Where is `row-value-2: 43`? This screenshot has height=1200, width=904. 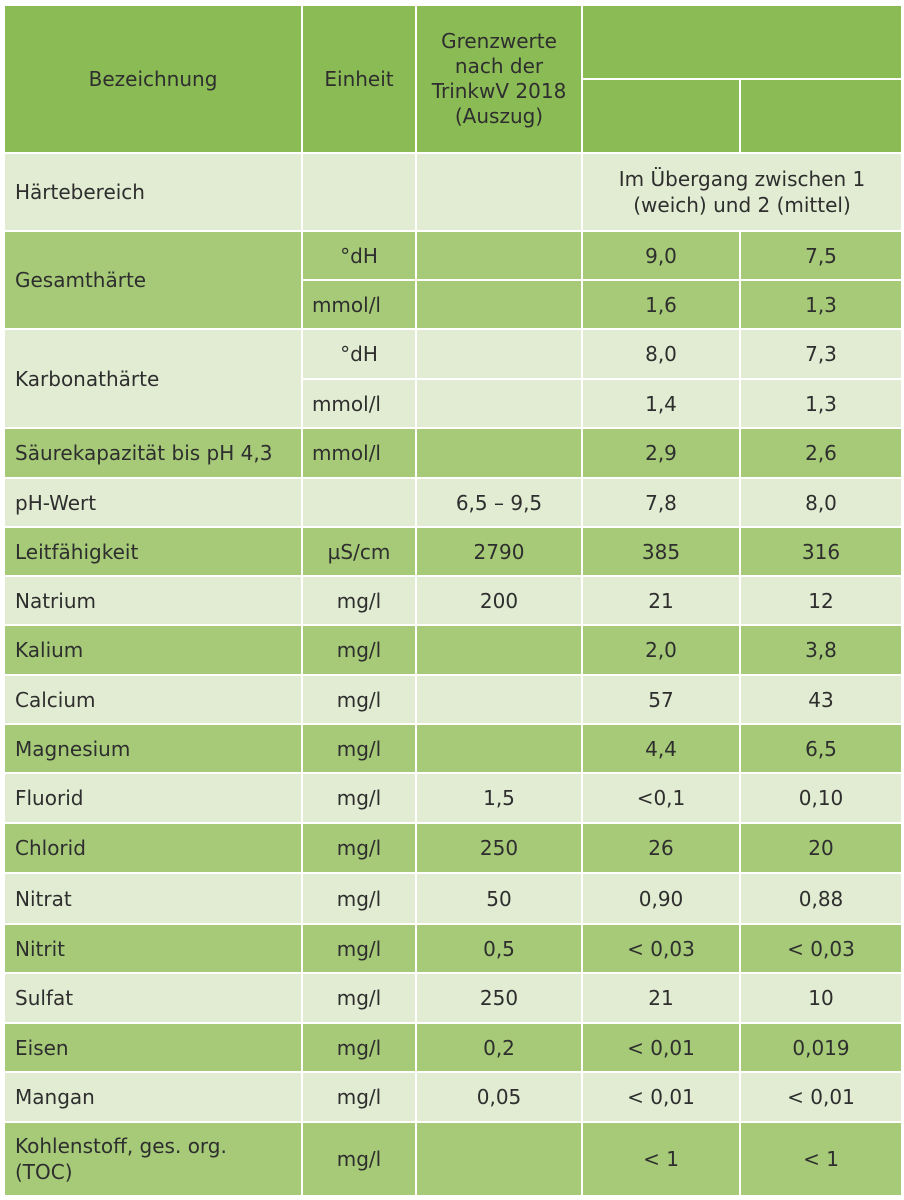
row-value-2: 43 is located at coordinates (821, 699).